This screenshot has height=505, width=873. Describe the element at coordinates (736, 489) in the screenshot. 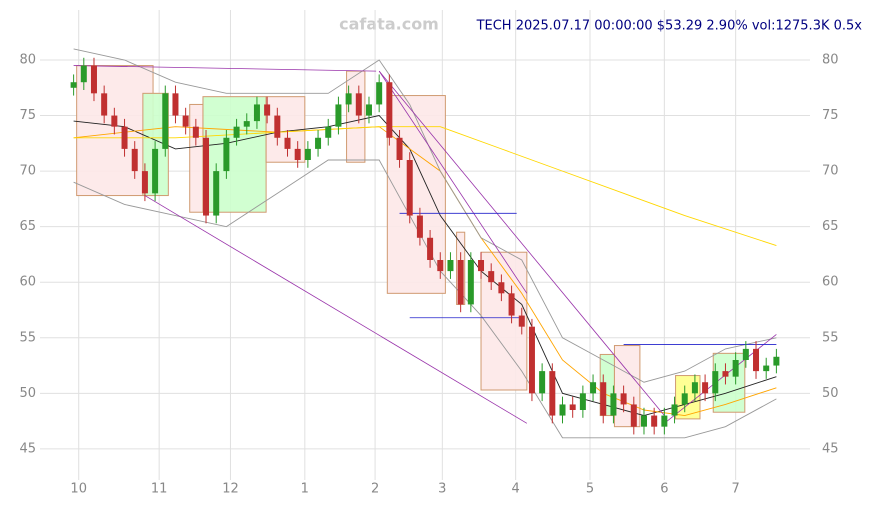

I see `x-tick-label: 7` at that location.